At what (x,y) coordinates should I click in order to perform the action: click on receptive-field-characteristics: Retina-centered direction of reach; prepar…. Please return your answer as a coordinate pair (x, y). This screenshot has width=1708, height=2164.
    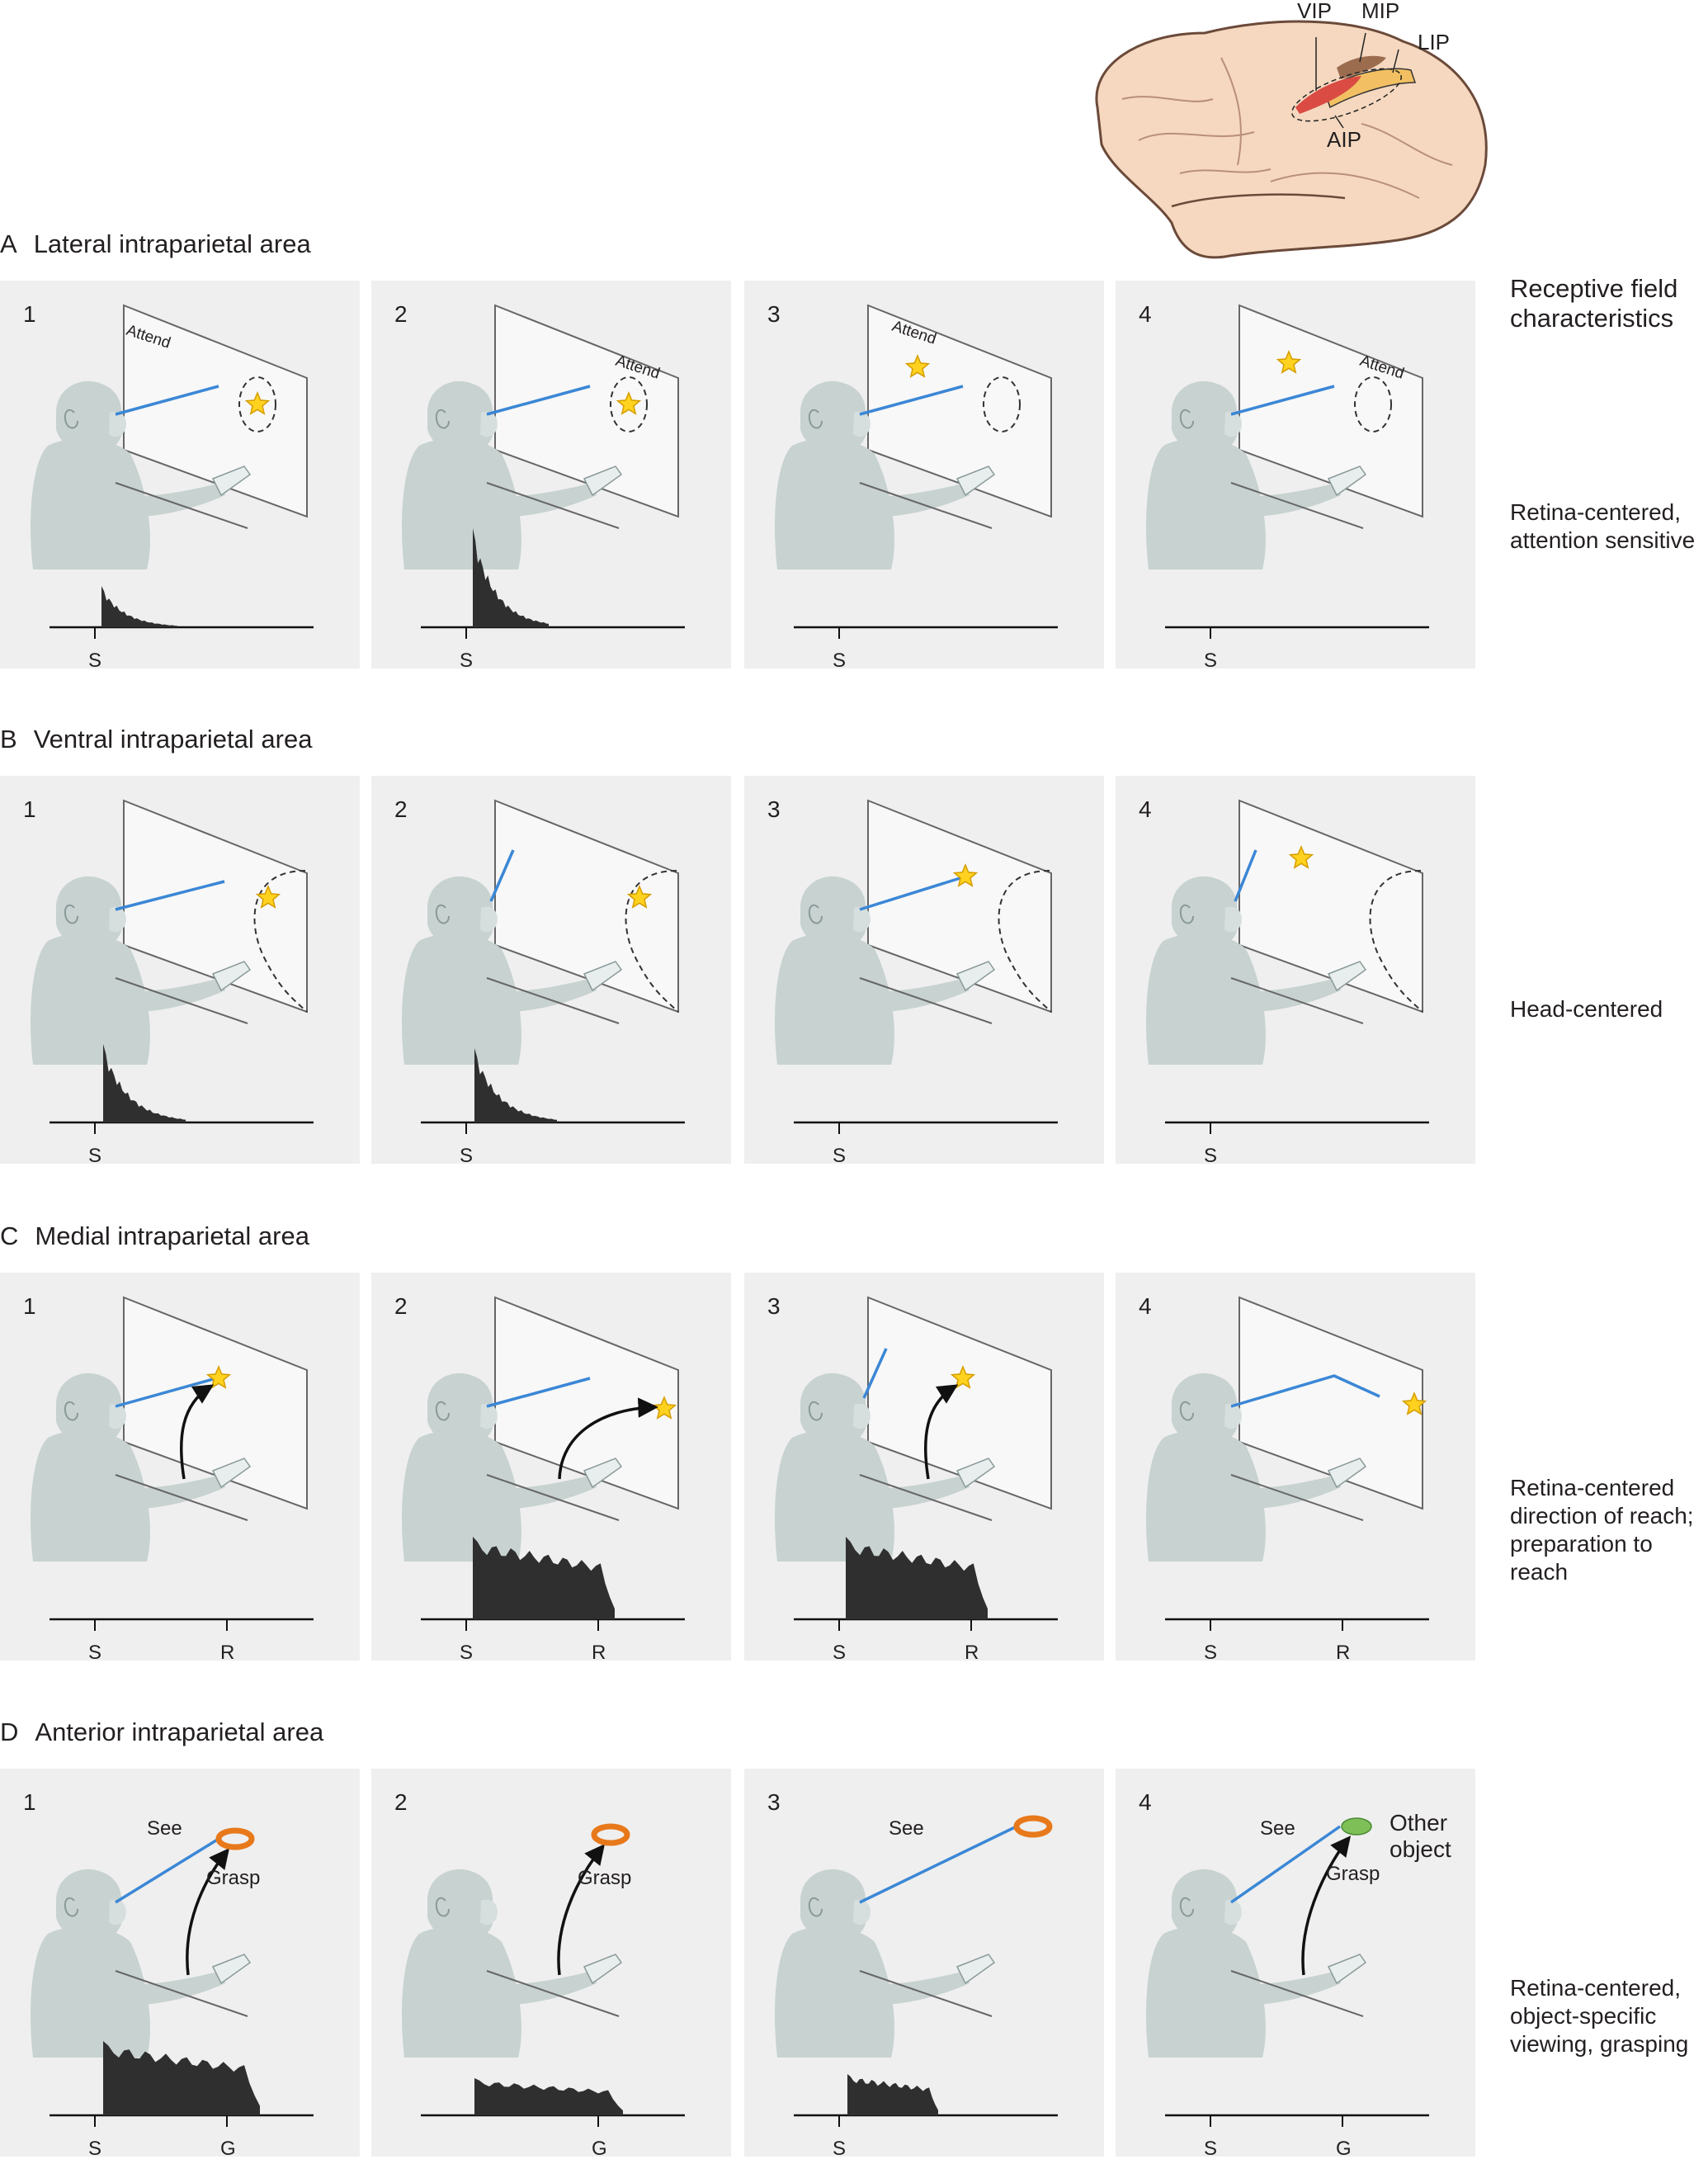
    Looking at the image, I should click on (1602, 1530).